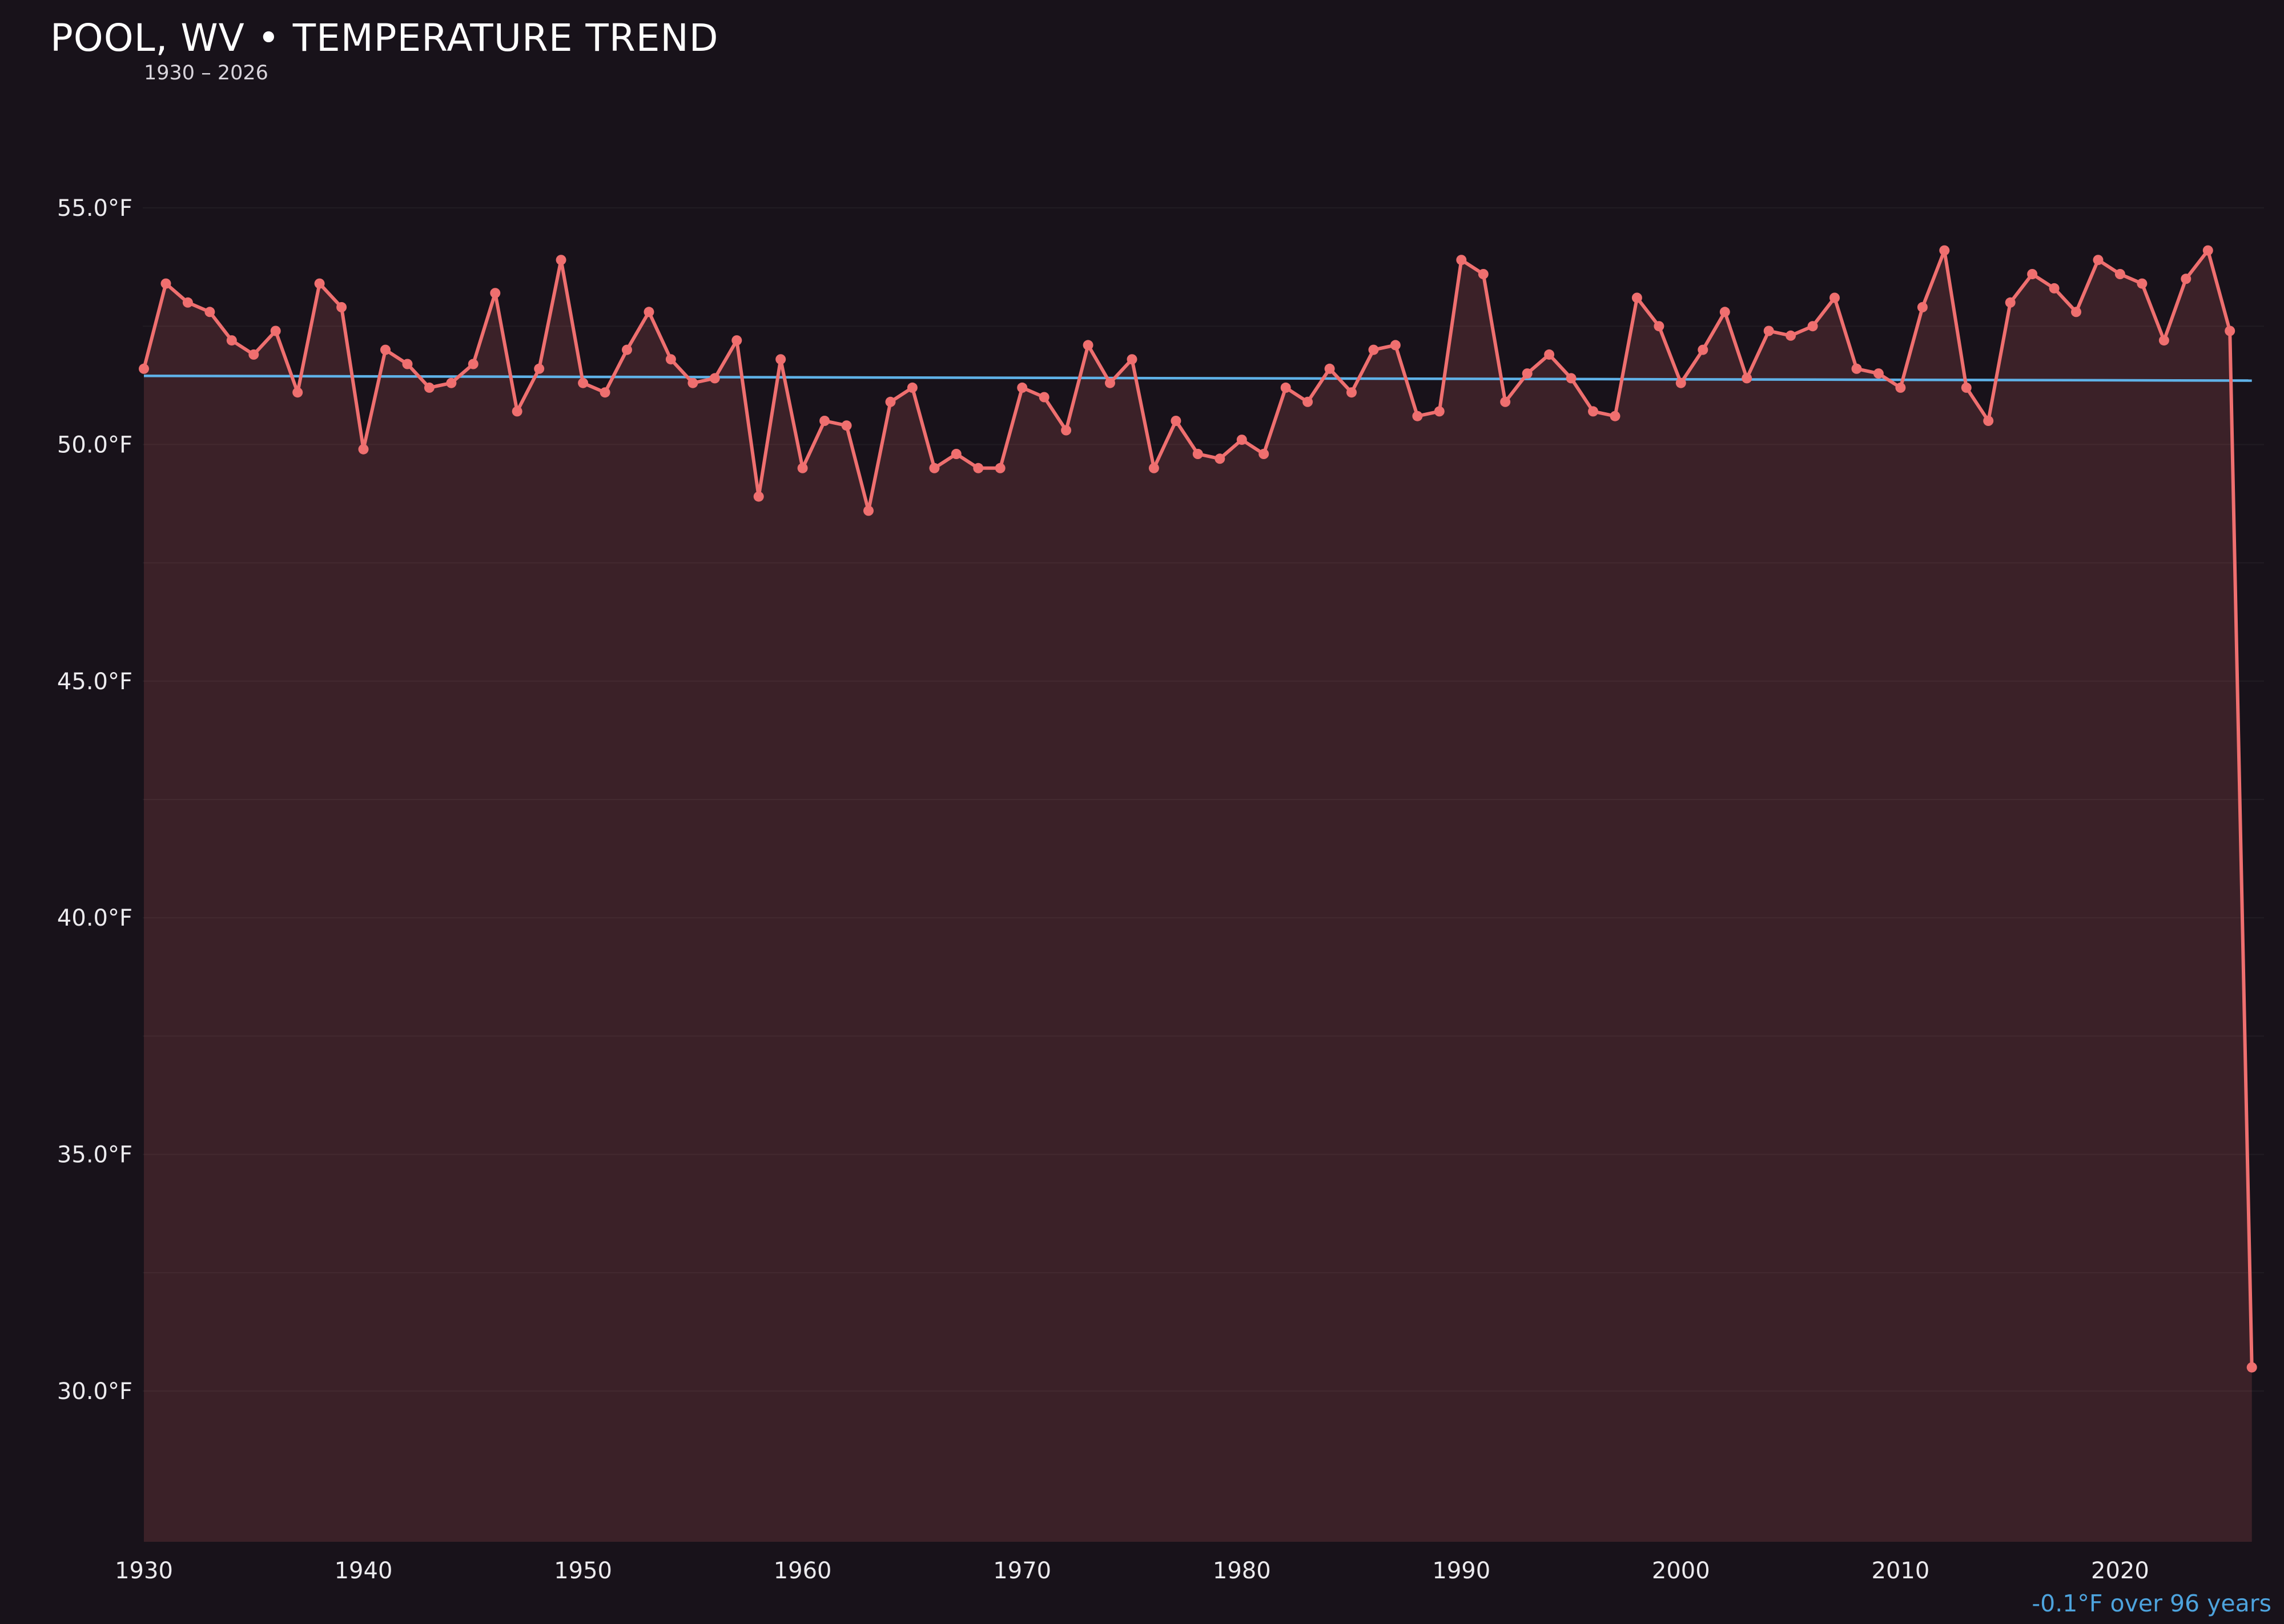 The width and height of the screenshot is (2284, 1624). What do you see at coordinates (583, 1571) in the screenshot?
I see `x-tick-label: 1950` at bounding box center [583, 1571].